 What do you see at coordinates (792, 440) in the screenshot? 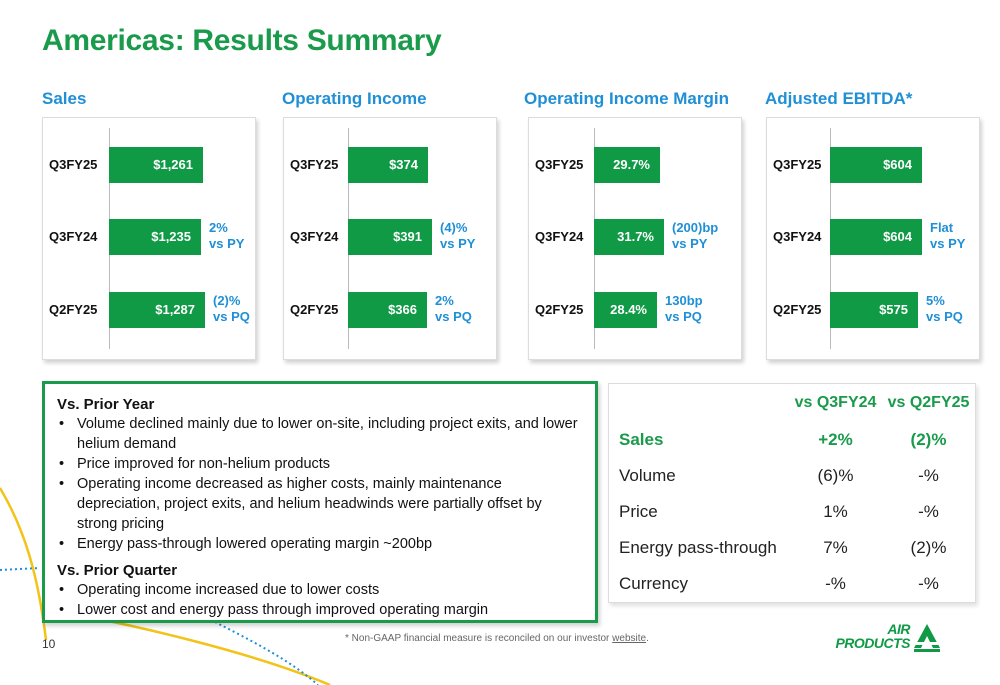
I see `table-row-sales: Sales +2% (2)%` at bounding box center [792, 440].